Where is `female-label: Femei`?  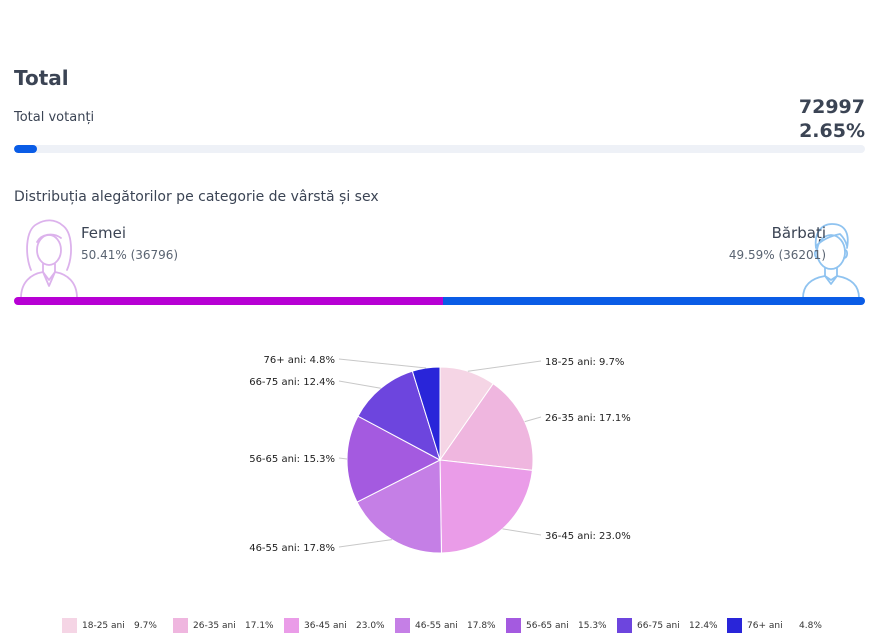
female-label: Femei is located at coordinates (104, 233).